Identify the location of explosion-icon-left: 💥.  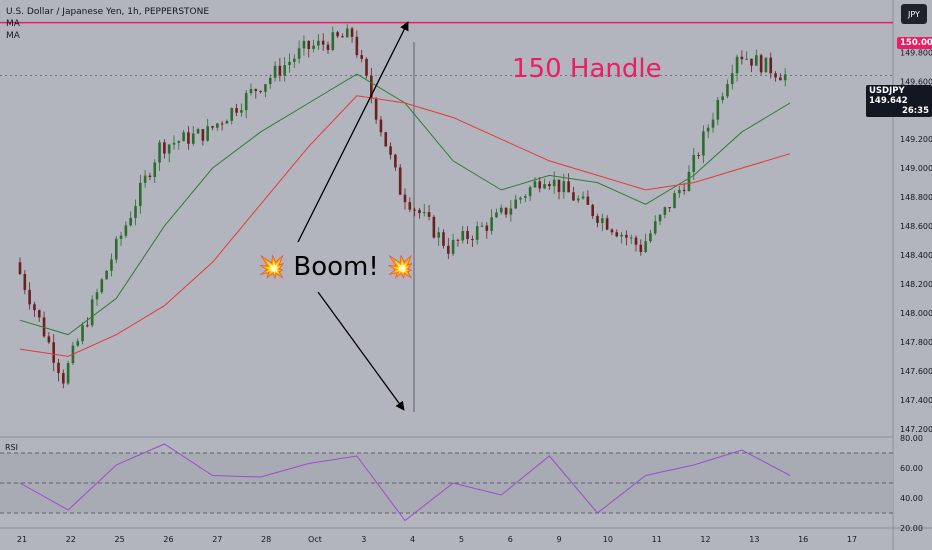
(272, 267).